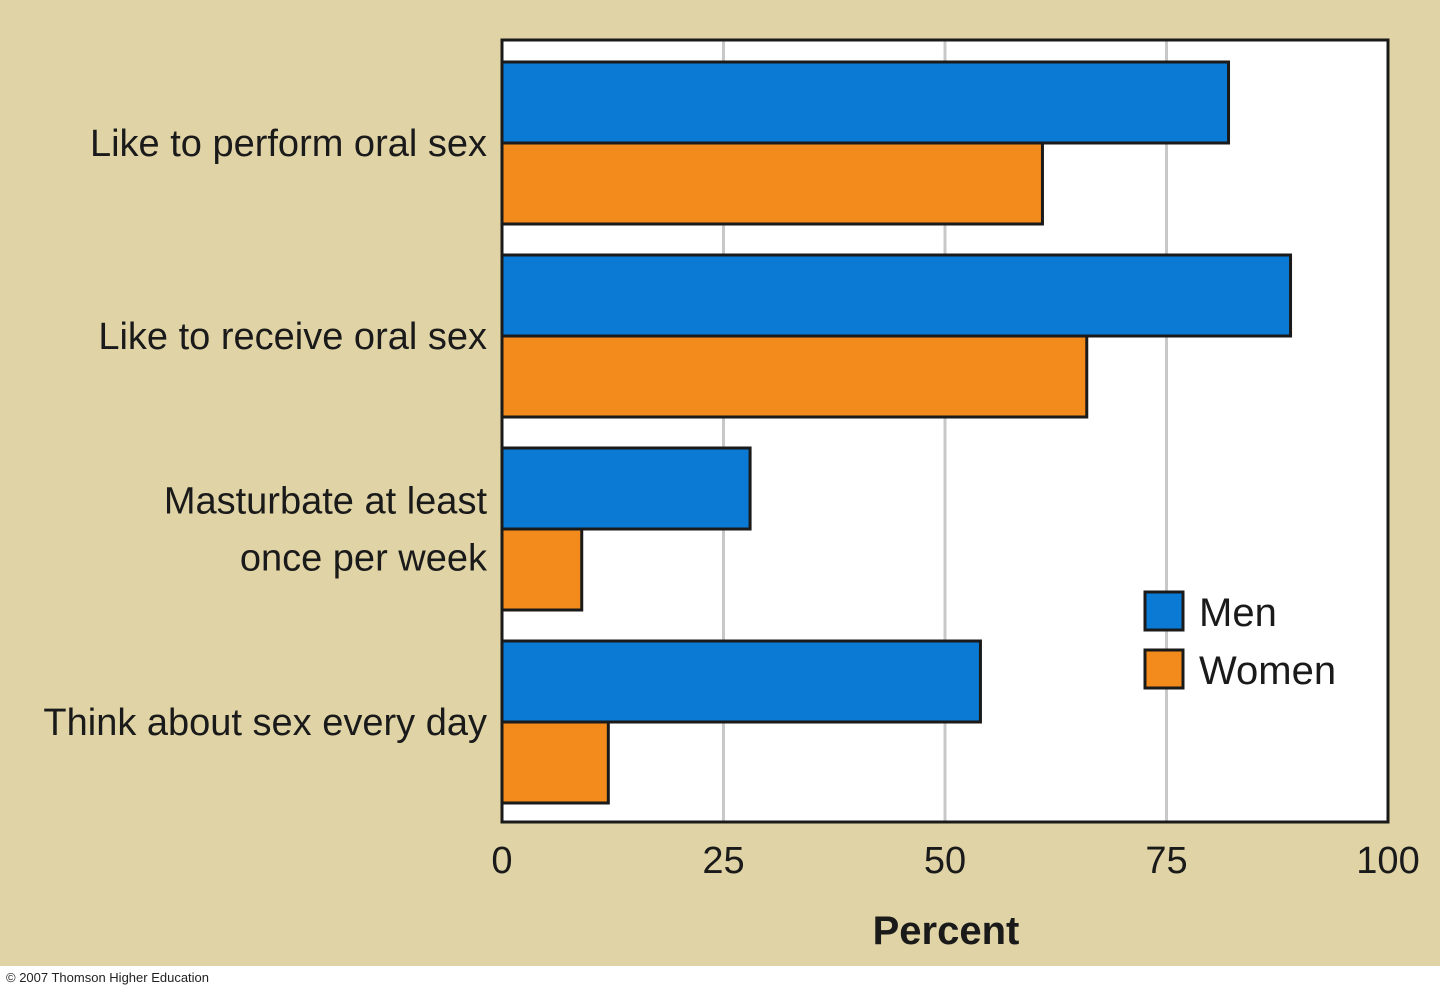 This screenshot has width=1440, height=990. Describe the element at coordinates (1164, 669) in the screenshot. I see `legend-swatch-women` at that location.